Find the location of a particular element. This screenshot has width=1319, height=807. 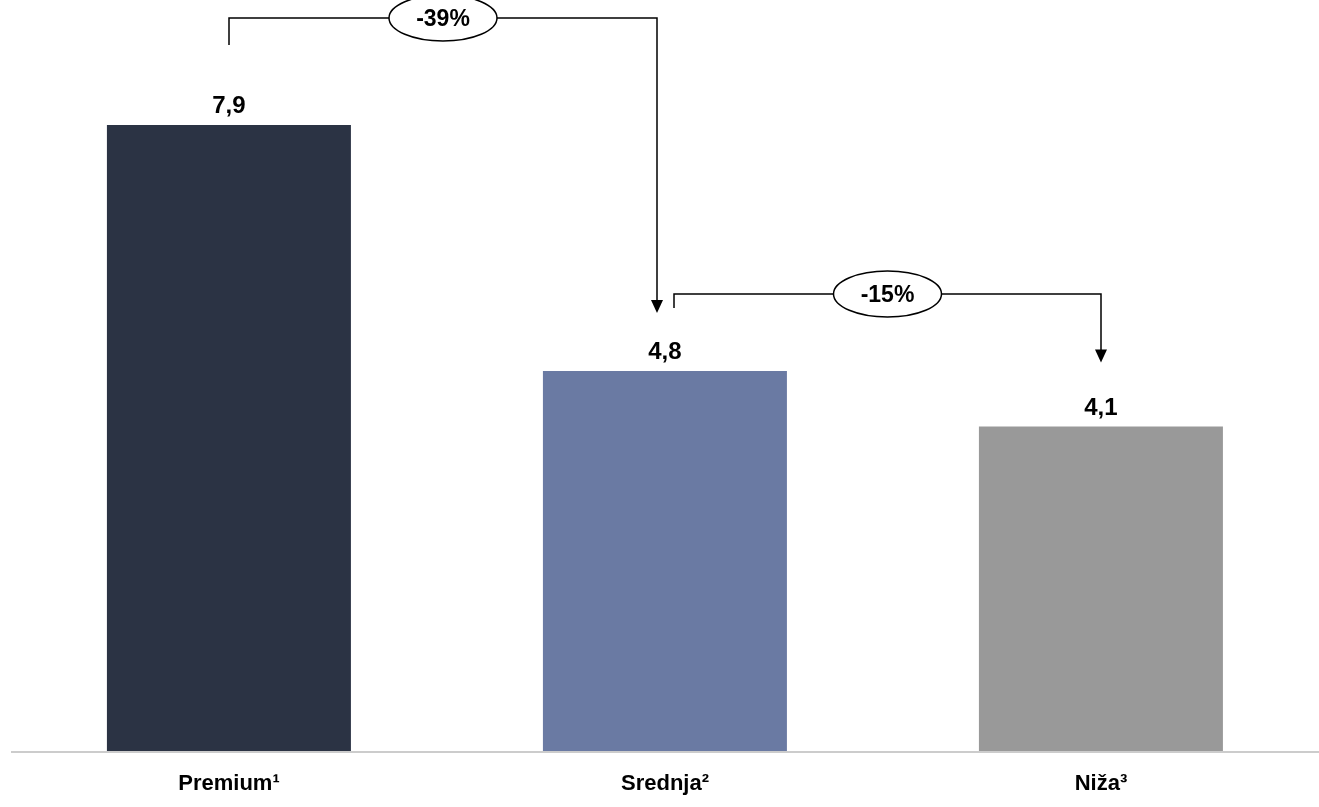

data-label: 7,9 is located at coordinates (229, 104).